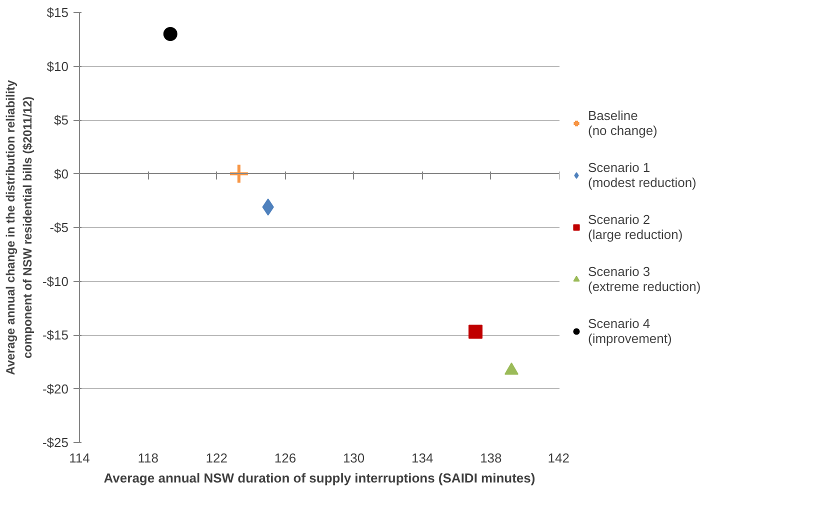 This screenshot has width=832, height=526. What do you see at coordinates (217, 458) in the screenshot?
I see `x-tick-label: 122` at bounding box center [217, 458].